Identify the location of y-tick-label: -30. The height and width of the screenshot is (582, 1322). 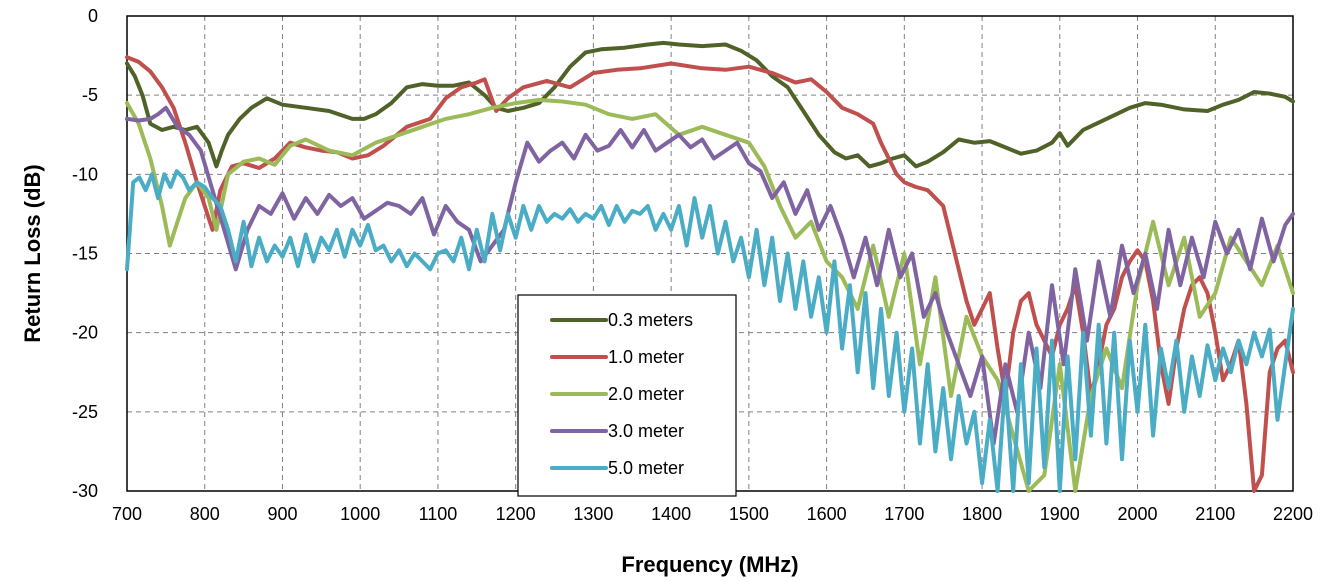
(85, 491).